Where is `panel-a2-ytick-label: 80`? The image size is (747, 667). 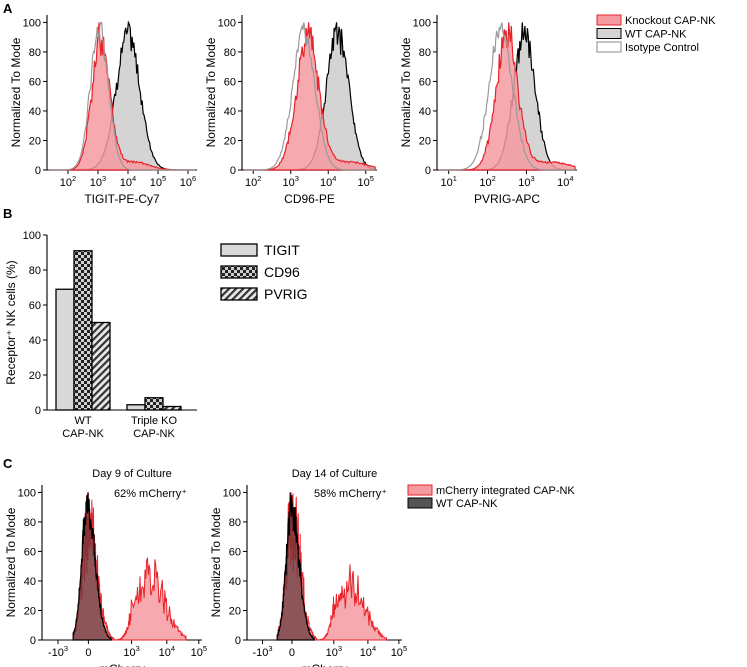 panel-a2-ytick-label: 80 is located at coordinates (230, 53).